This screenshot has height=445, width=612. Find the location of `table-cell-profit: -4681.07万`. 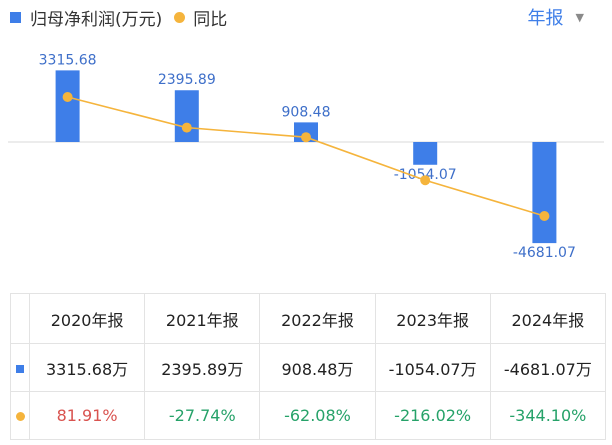

table-cell-profit: -4681.07万 is located at coordinates (548, 367).